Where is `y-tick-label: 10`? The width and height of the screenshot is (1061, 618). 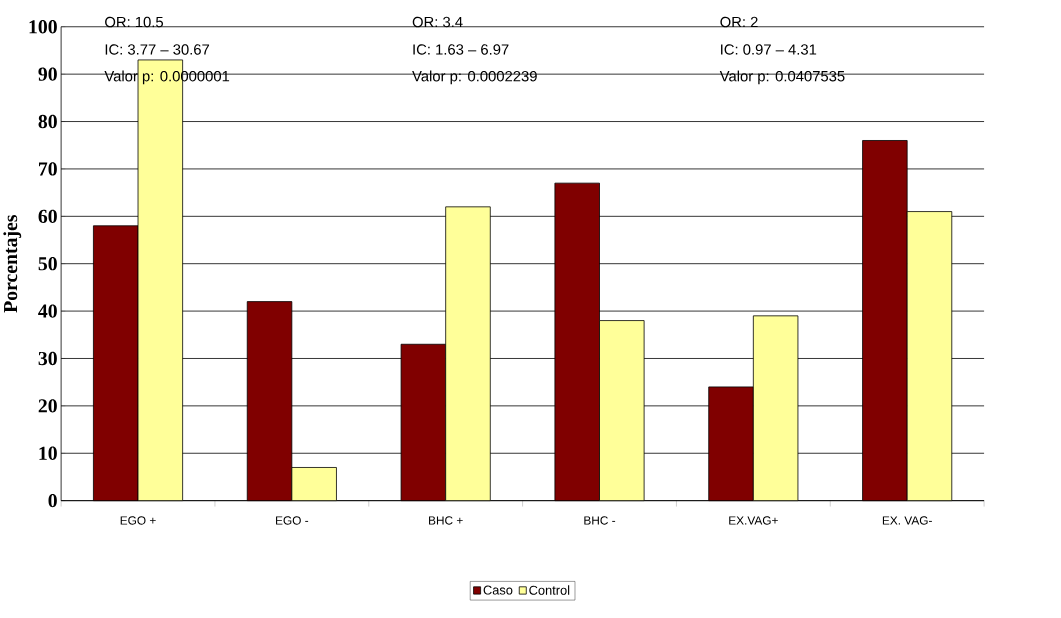
y-tick-label: 10 is located at coordinates (48, 453).